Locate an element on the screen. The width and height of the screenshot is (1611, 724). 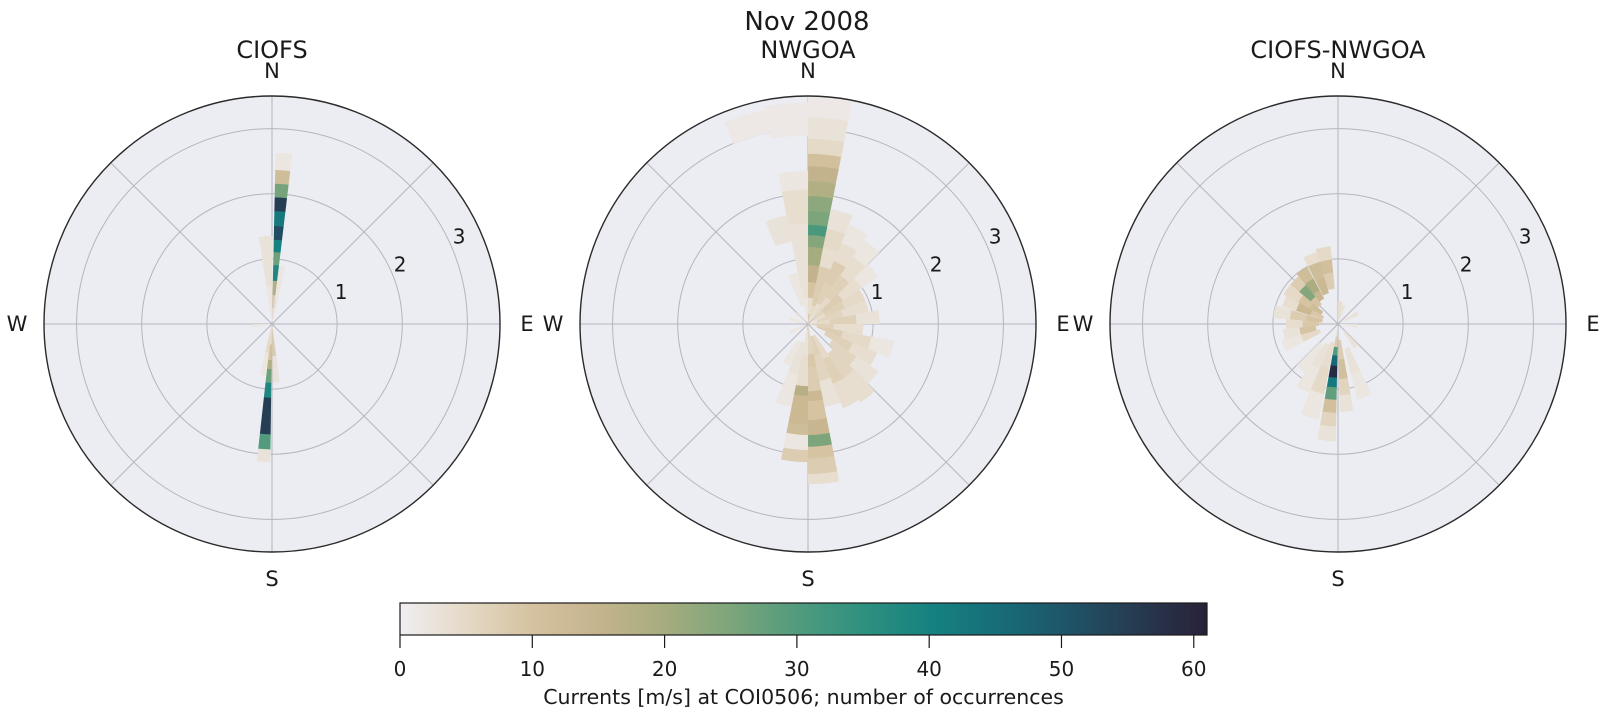
direction-label-n: N is located at coordinates (1338, 71).